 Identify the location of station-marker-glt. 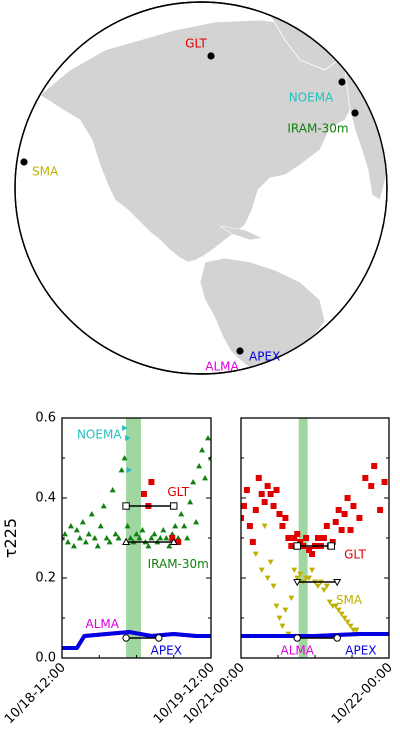
(211, 56).